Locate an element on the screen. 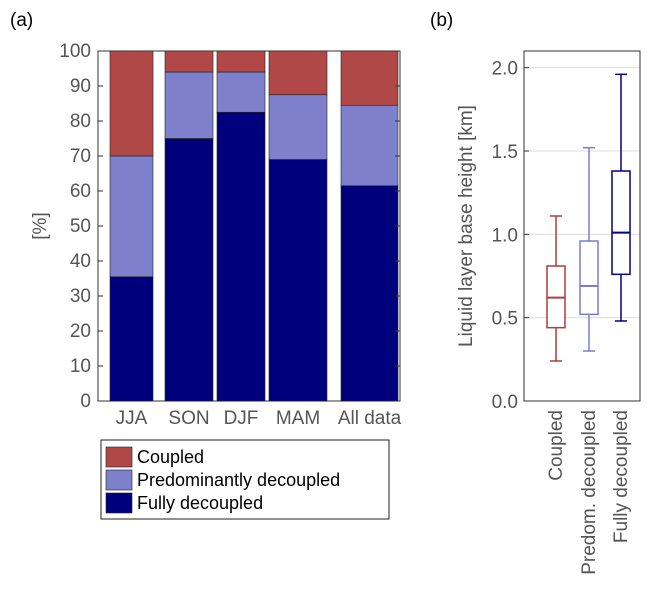 Image resolution: width=653 pixels, height=596 pixels. y-tick-label: 30 is located at coordinates (80, 296).